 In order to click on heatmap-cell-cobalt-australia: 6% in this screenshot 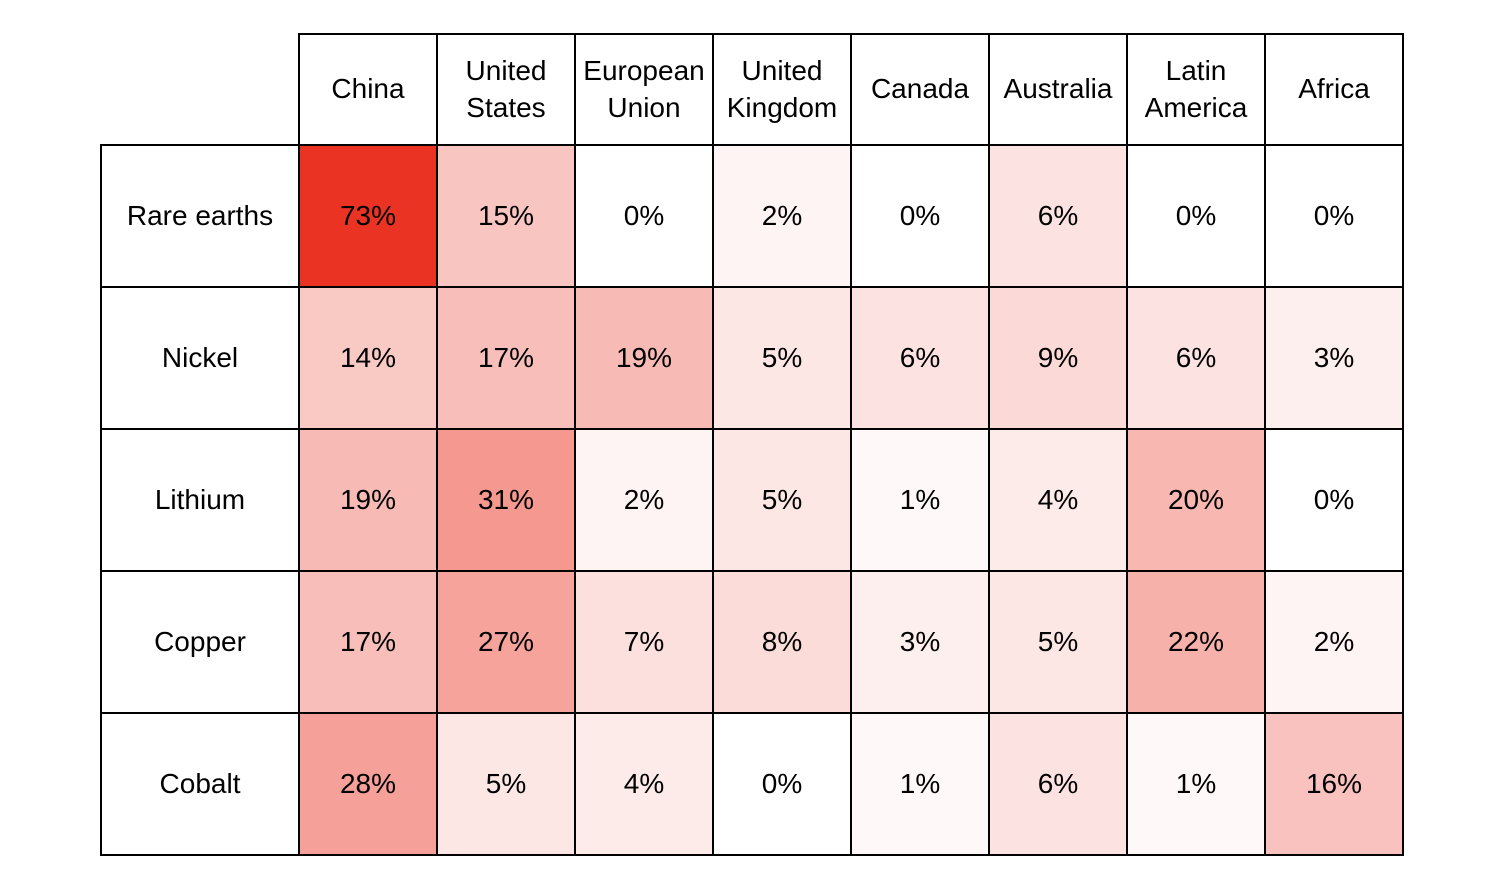, I will do `click(1058, 784)`.